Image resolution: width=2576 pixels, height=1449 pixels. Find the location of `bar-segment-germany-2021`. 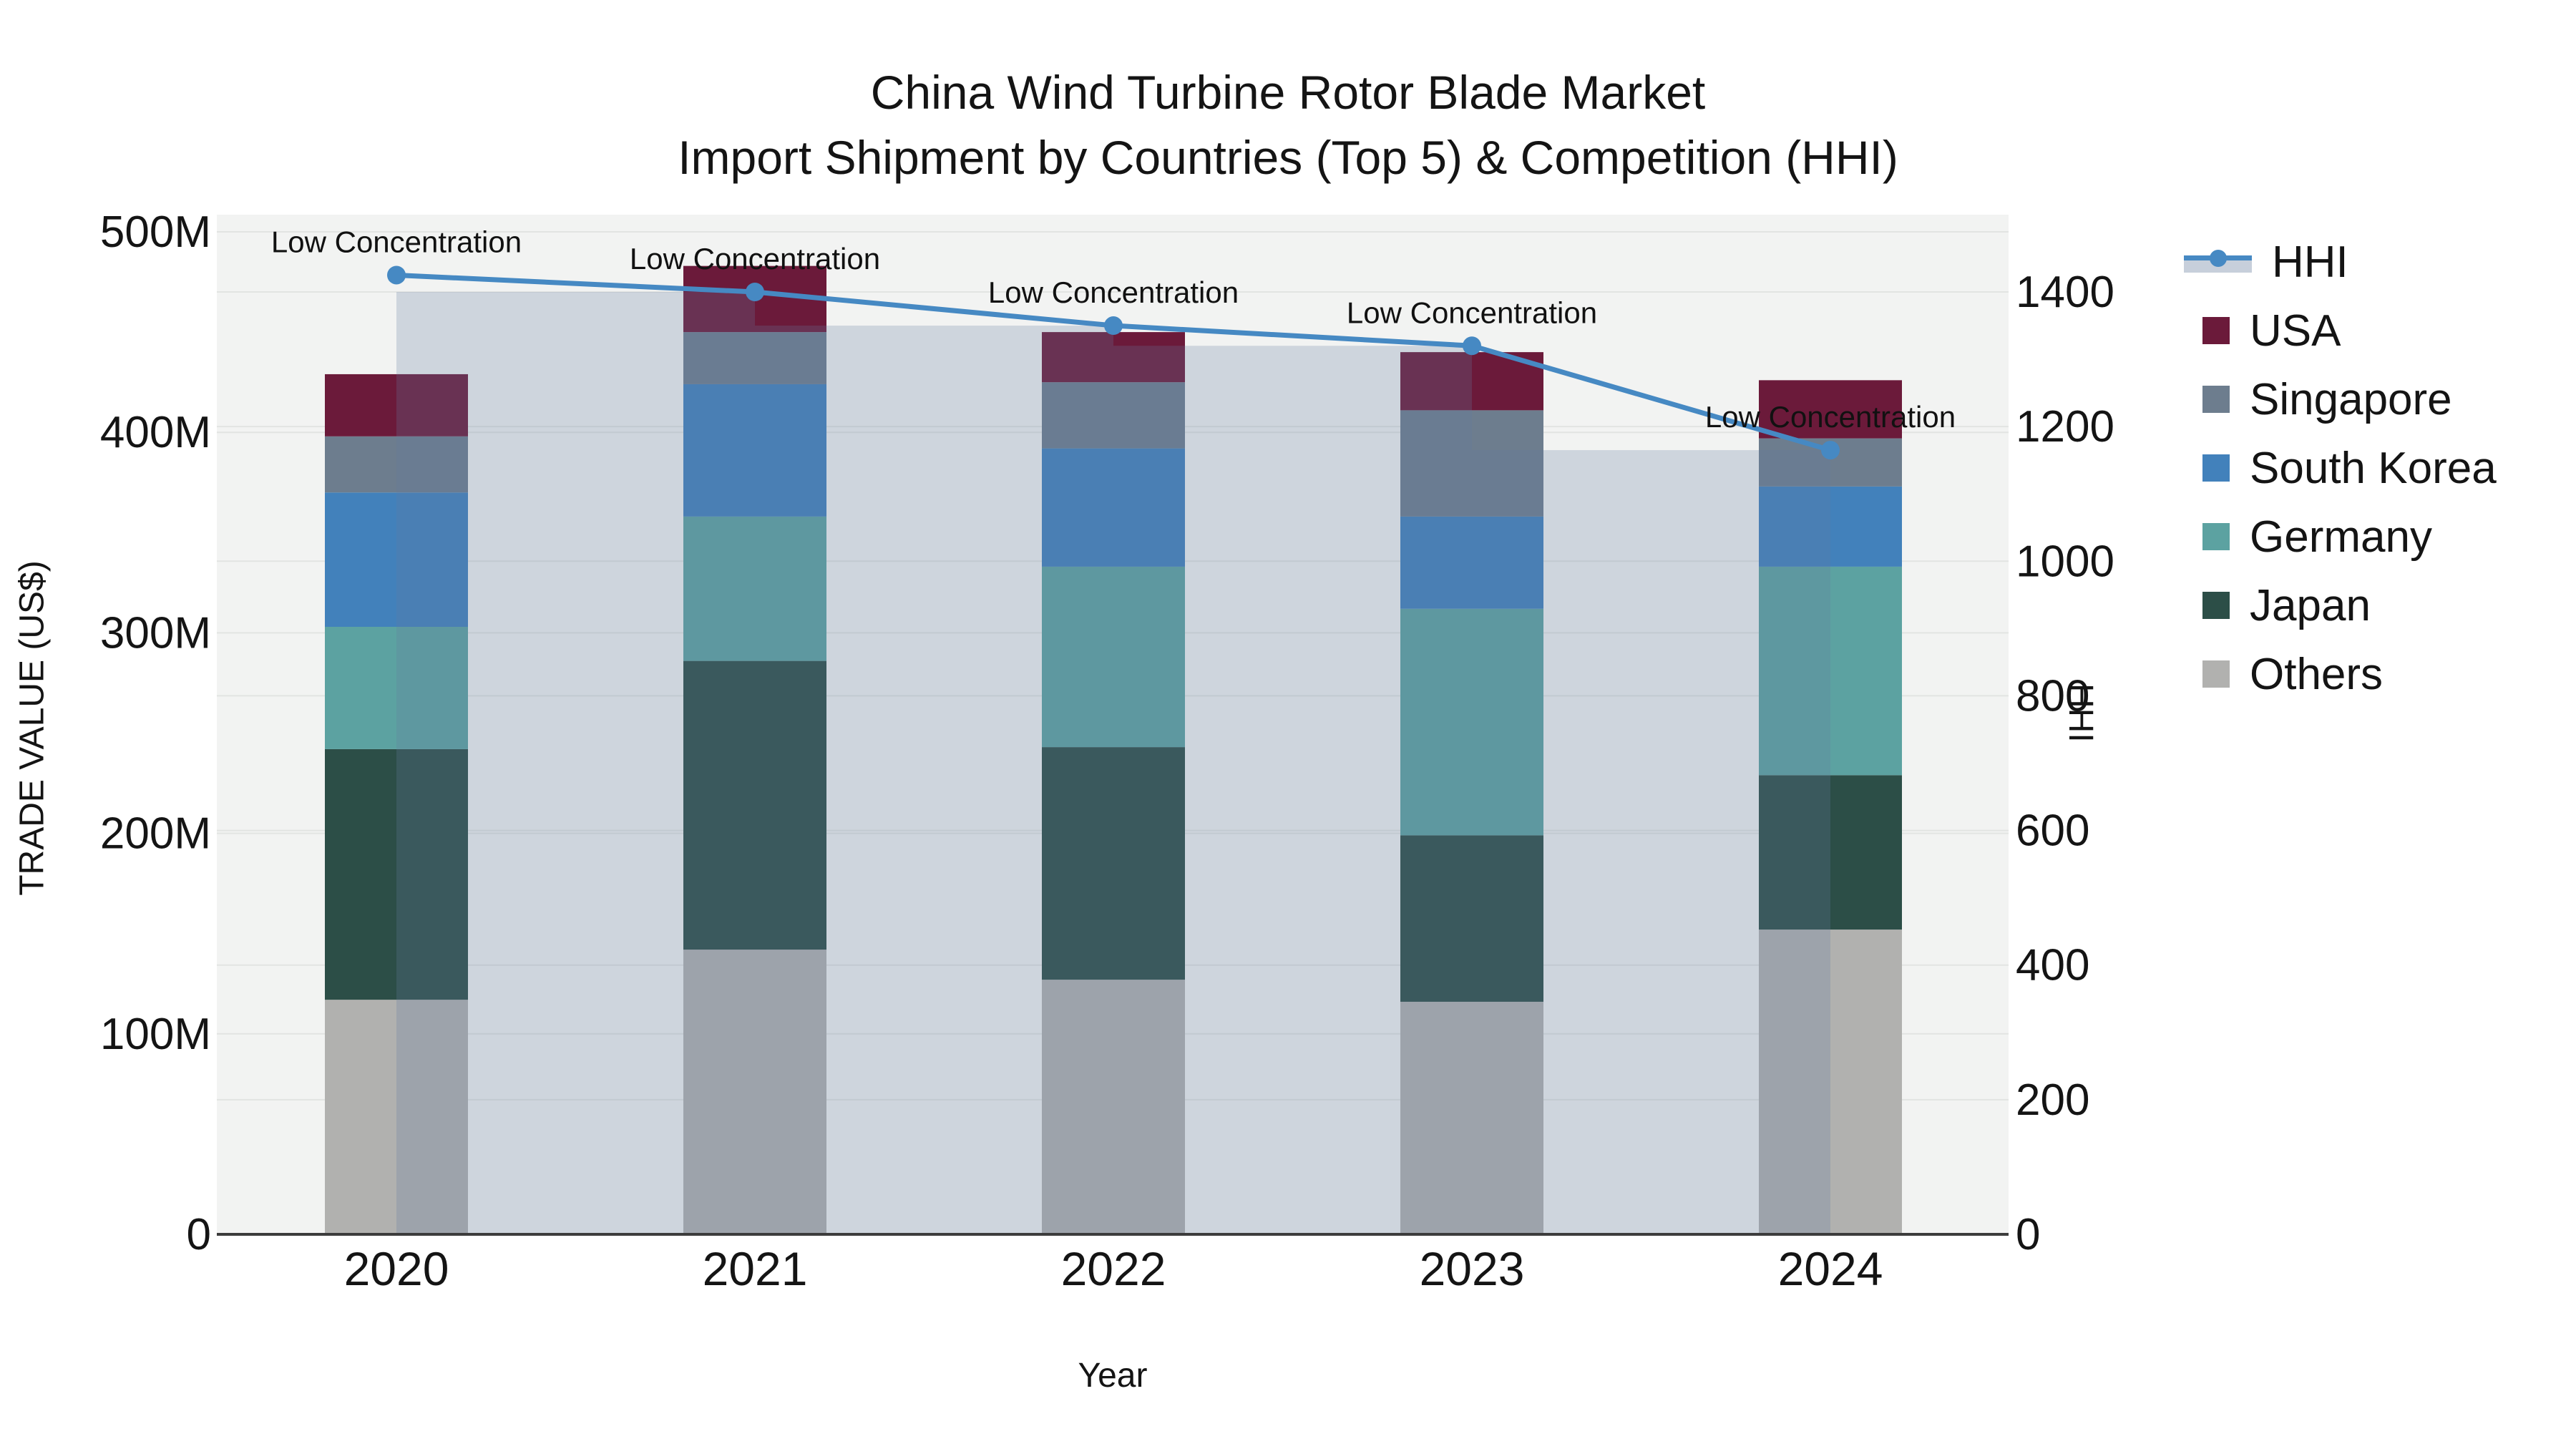

bar-segment-germany-2021 is located at coordinates (754, 588).